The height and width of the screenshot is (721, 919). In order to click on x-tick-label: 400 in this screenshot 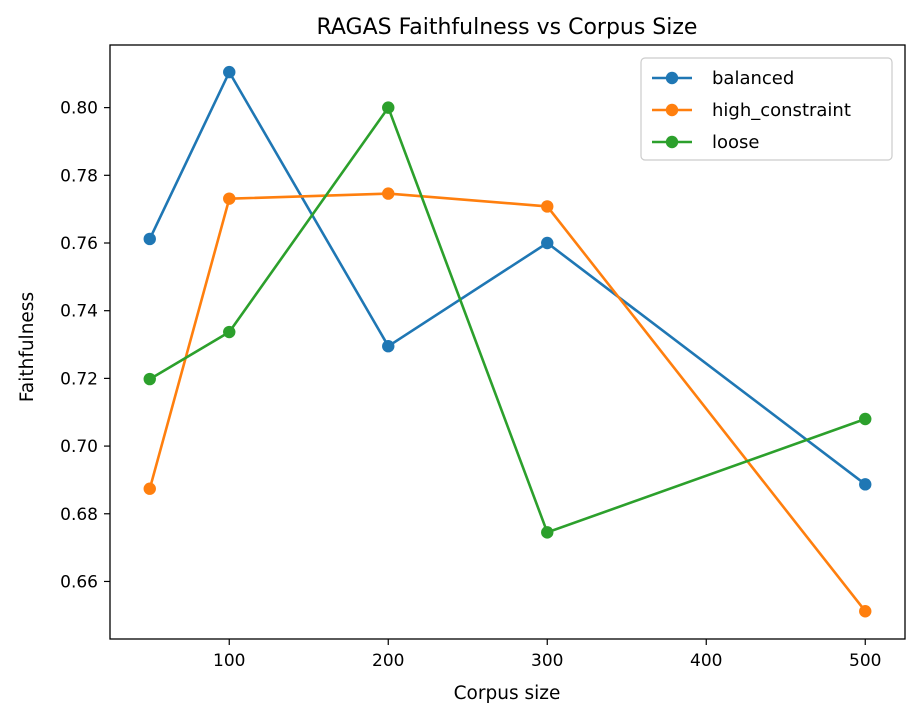, I will do `click(706, 661)`.